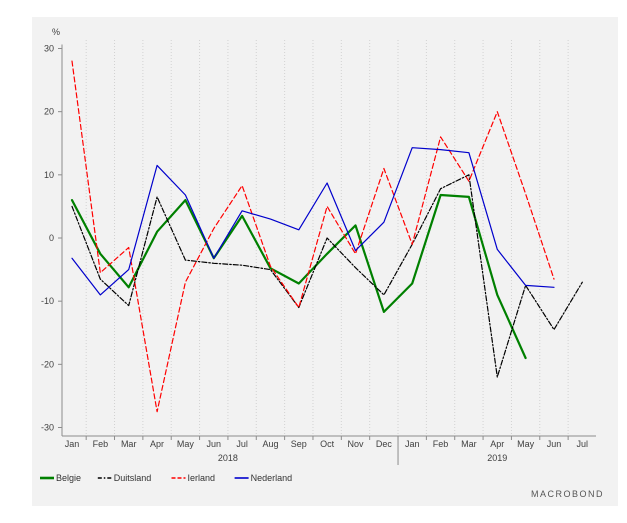 The width and height of the screenshot is (627, 523). Describe the element at coordinates (47, 364) in the screenshot. I see `y-tick-label: -20` at that location.